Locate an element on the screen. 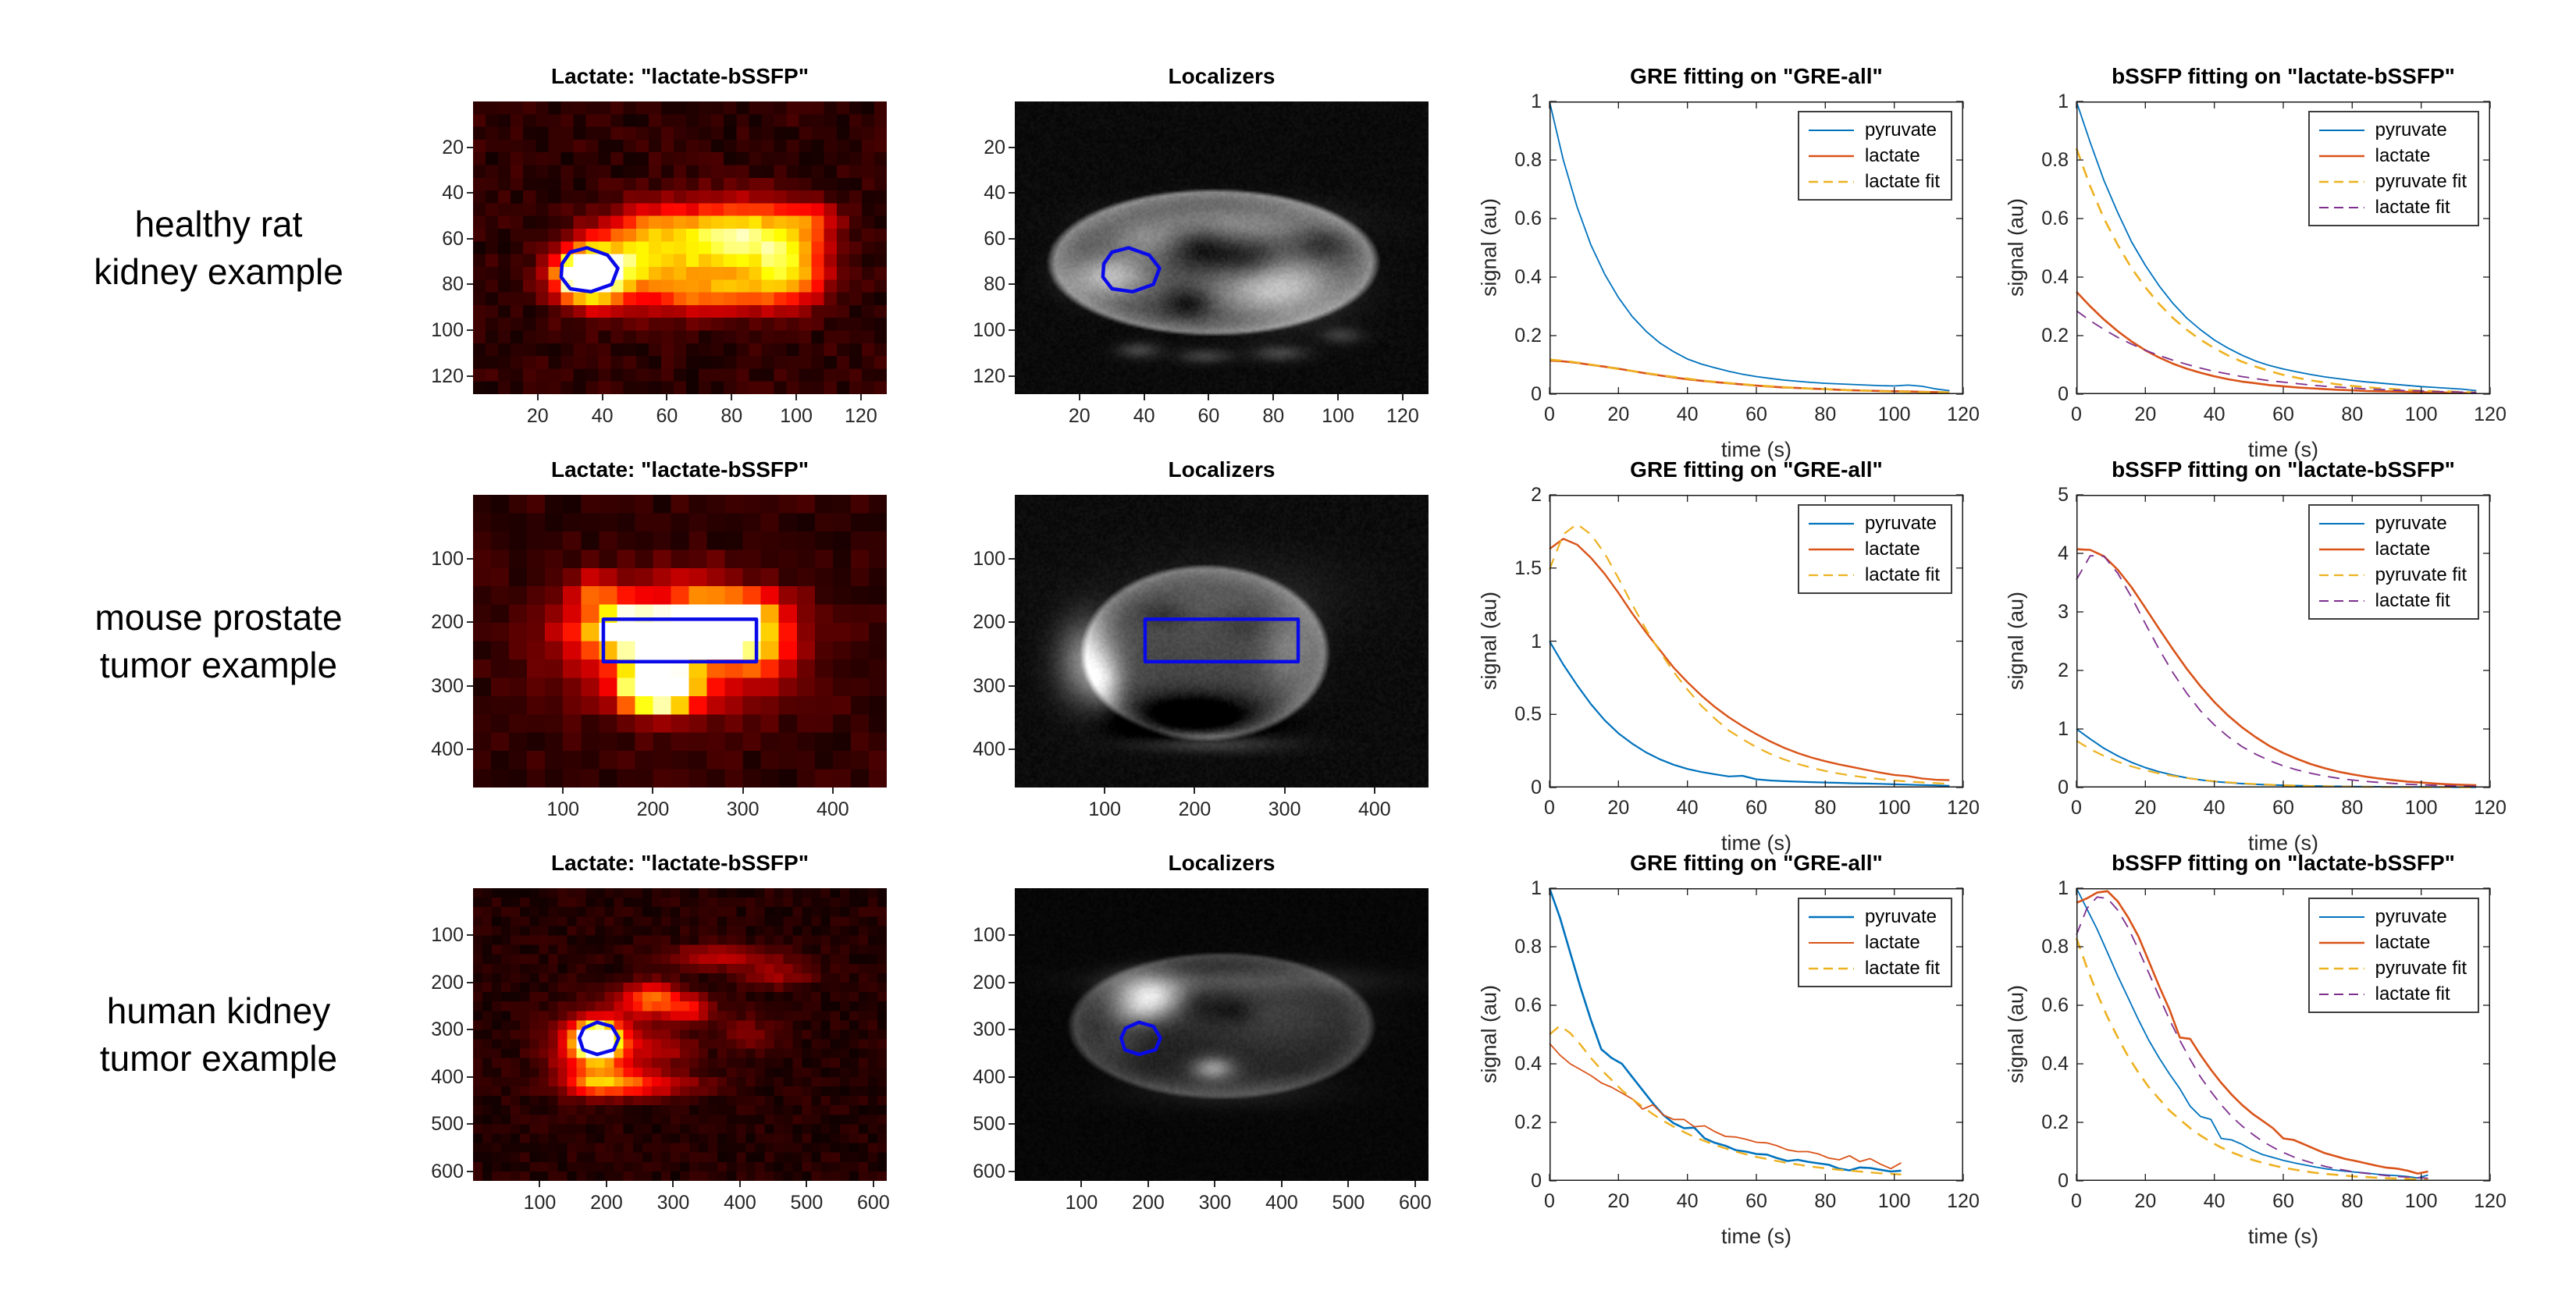  legend-item: pyruvate fit is located at coordinates (2394, 575).